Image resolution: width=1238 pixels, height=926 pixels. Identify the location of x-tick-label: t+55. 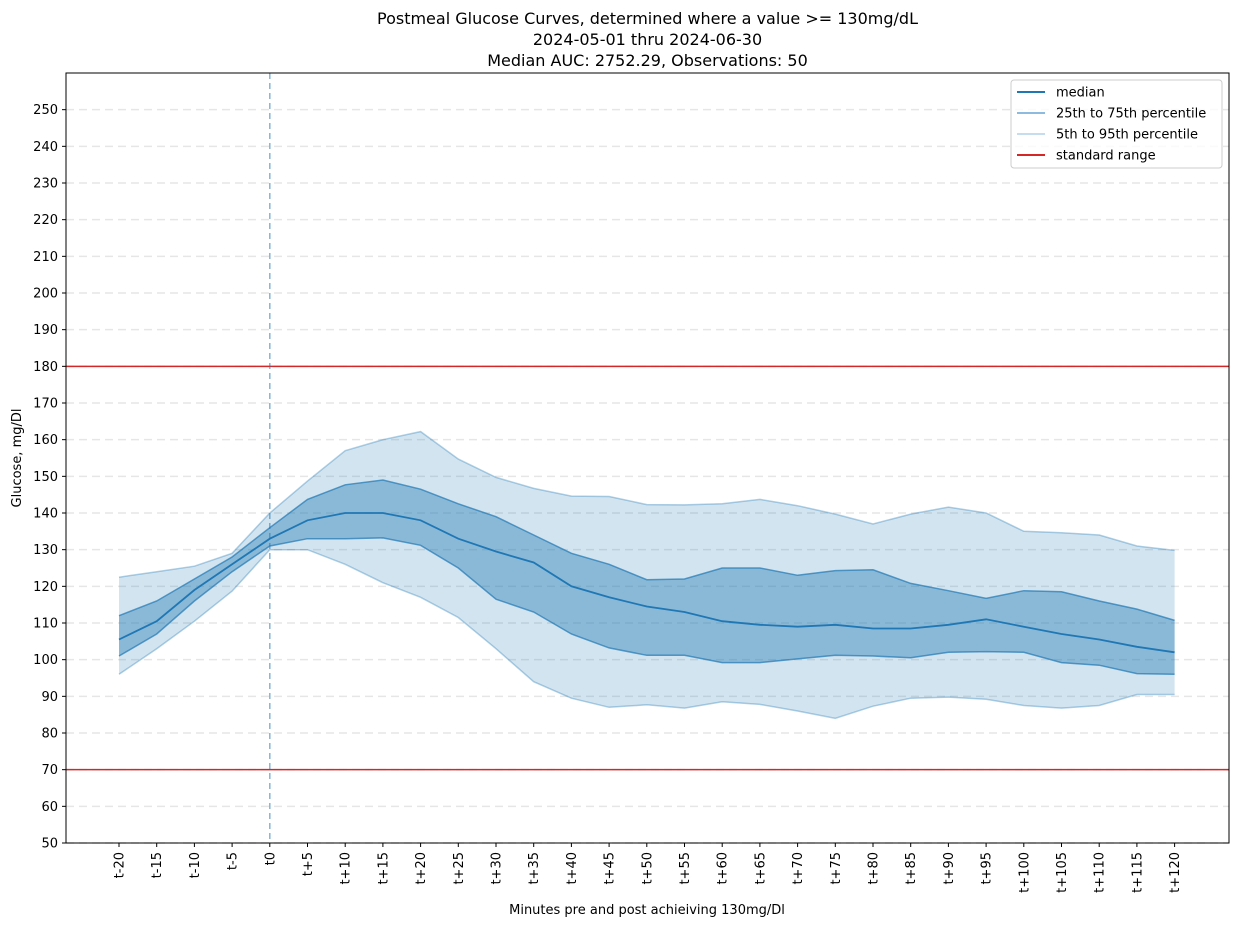
(685, 868).